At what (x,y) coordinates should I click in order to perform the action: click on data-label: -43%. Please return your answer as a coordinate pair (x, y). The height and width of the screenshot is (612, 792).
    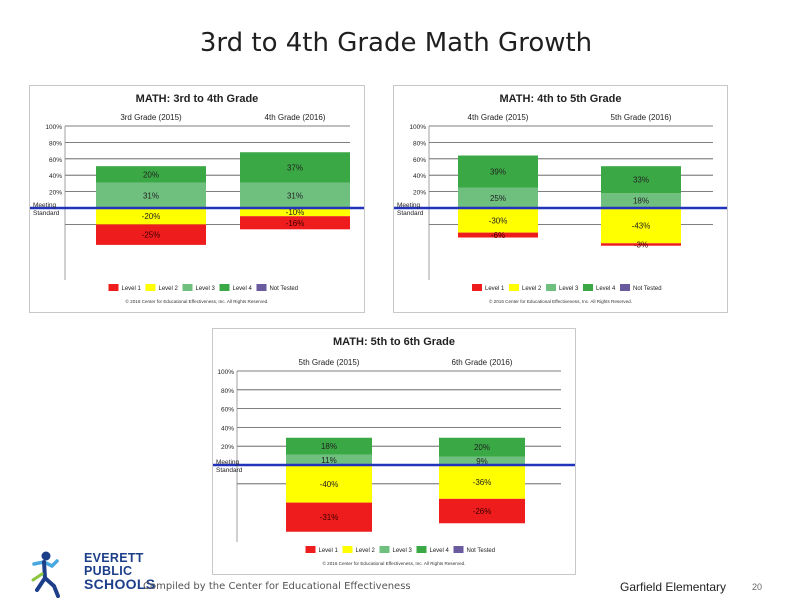
    Looking at the image, I should click on (641, 226).